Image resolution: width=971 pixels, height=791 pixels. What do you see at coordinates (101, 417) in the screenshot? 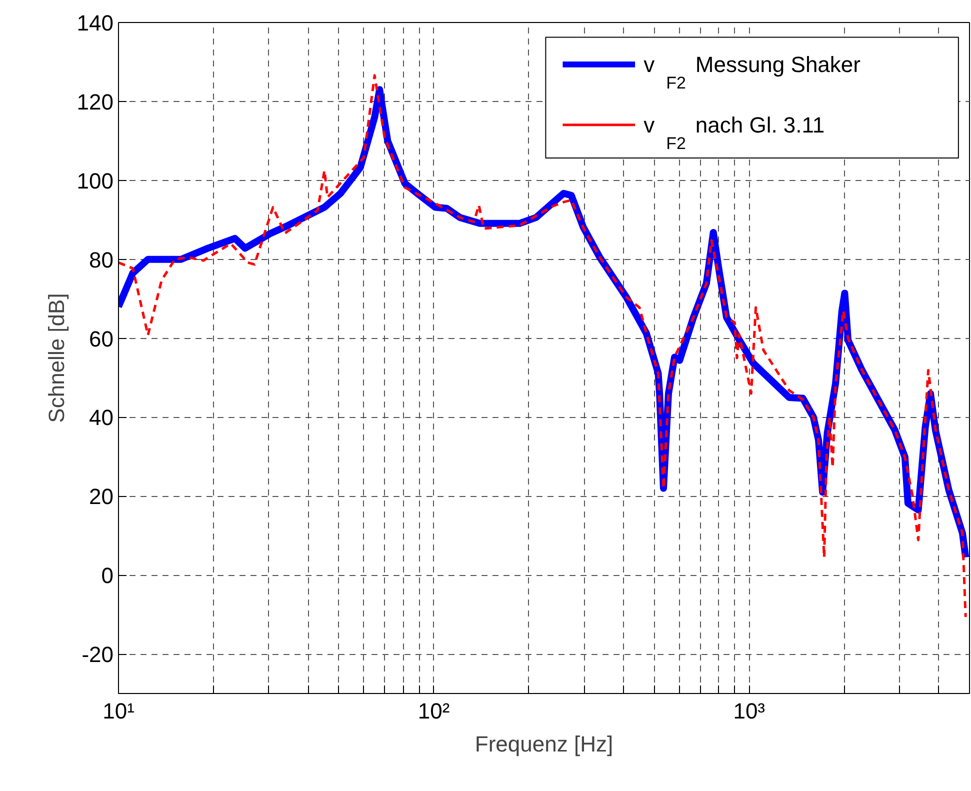
I see `y-tick-label: 40` at bounding box center [101, 417].